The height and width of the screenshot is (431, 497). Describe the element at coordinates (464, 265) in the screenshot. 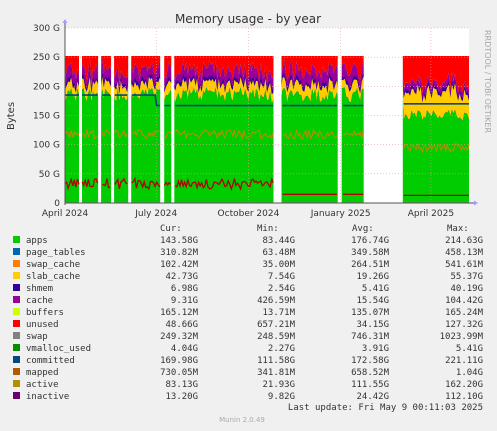

I see `legend-max: 541.61M` at that location.